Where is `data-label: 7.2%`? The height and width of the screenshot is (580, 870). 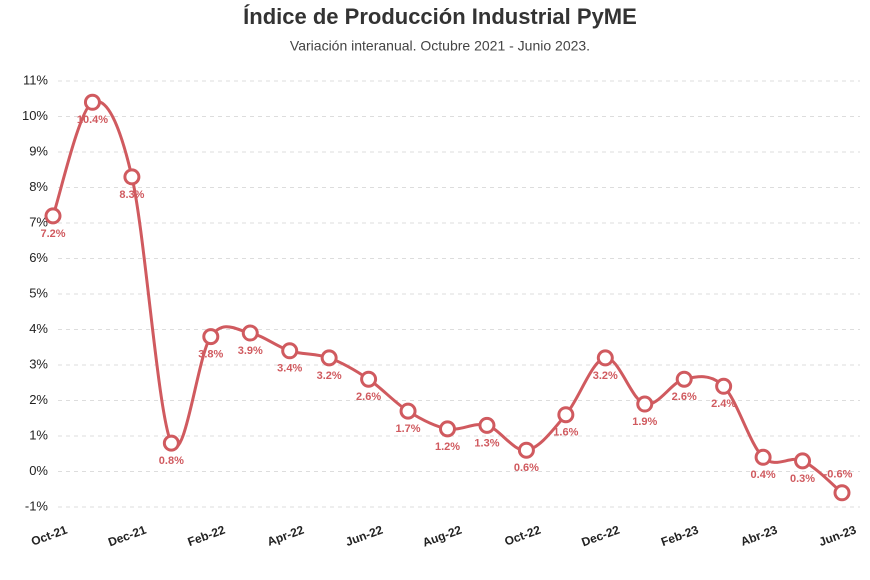
data-label: 7.2% is located at coordinates (52, 234).